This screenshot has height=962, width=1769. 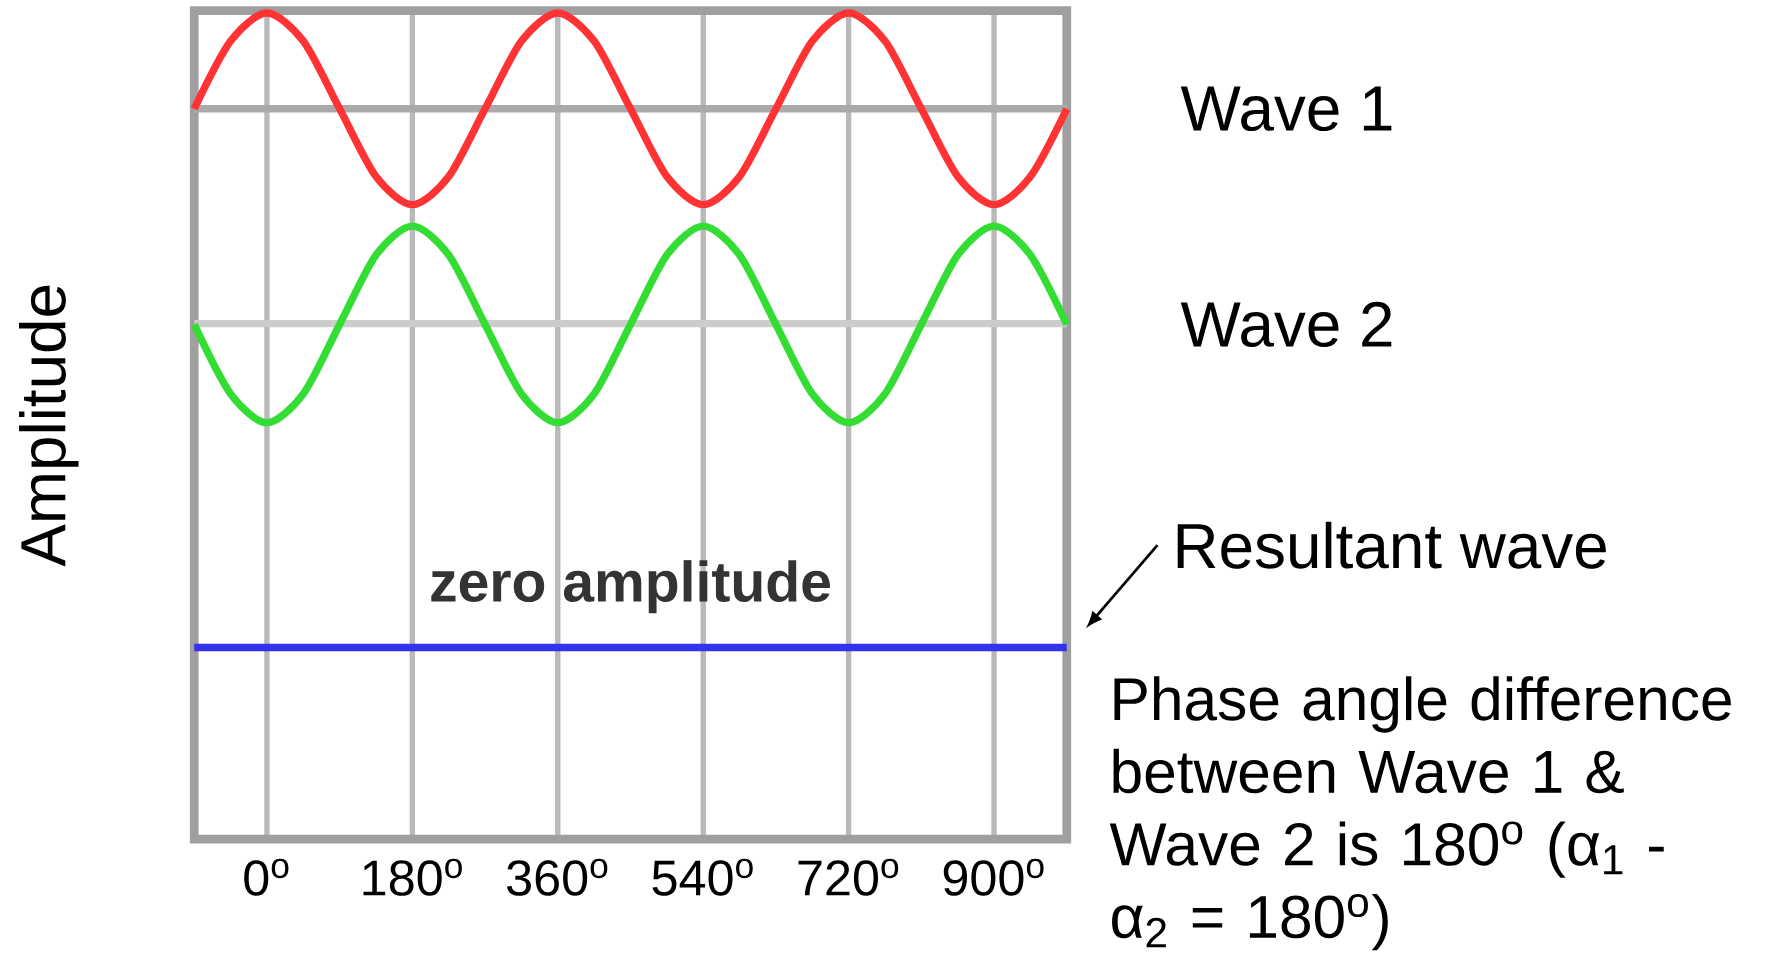 I want to click on x-tick-label: 720$^{o}$, so click(x=848, y=877).